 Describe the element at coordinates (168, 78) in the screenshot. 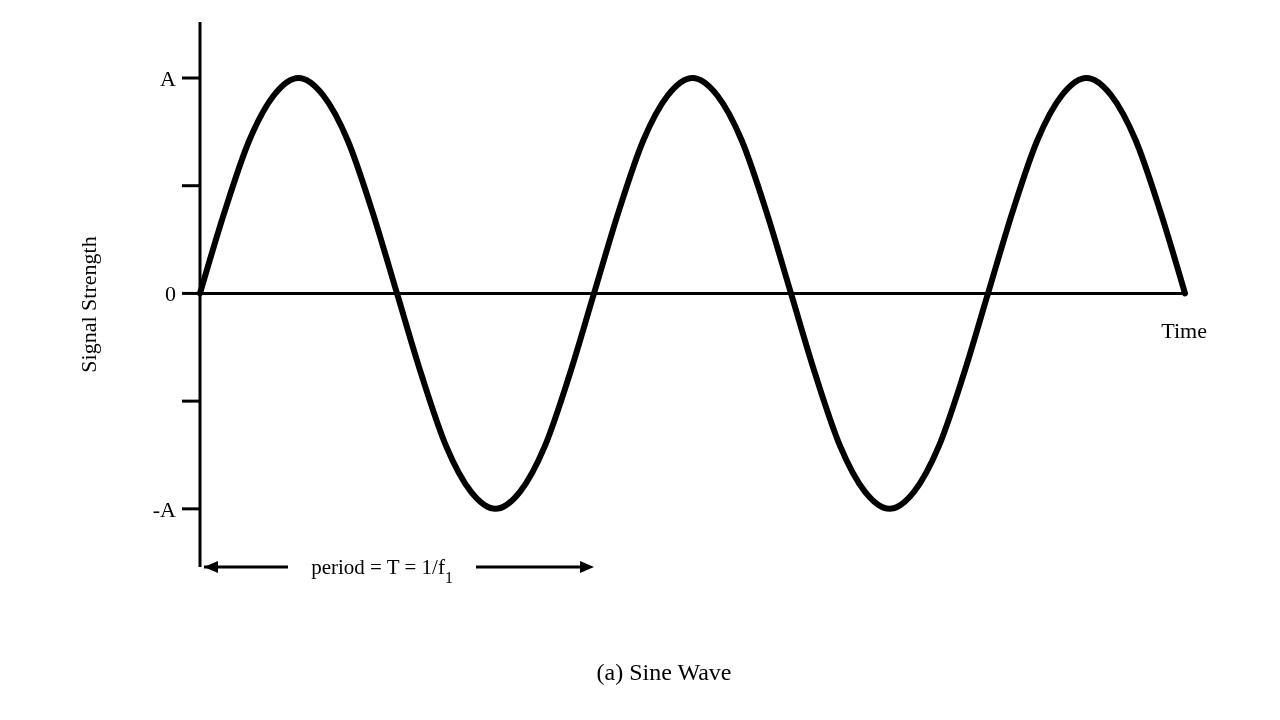

I see `text: A` at that location.